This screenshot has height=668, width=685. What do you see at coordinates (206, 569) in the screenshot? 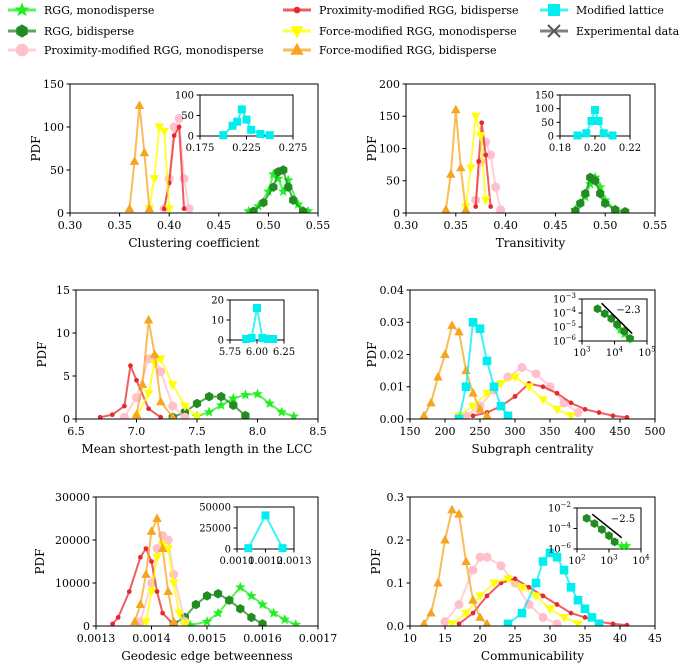
I see `plot-area` at bounding box center [206, 569].